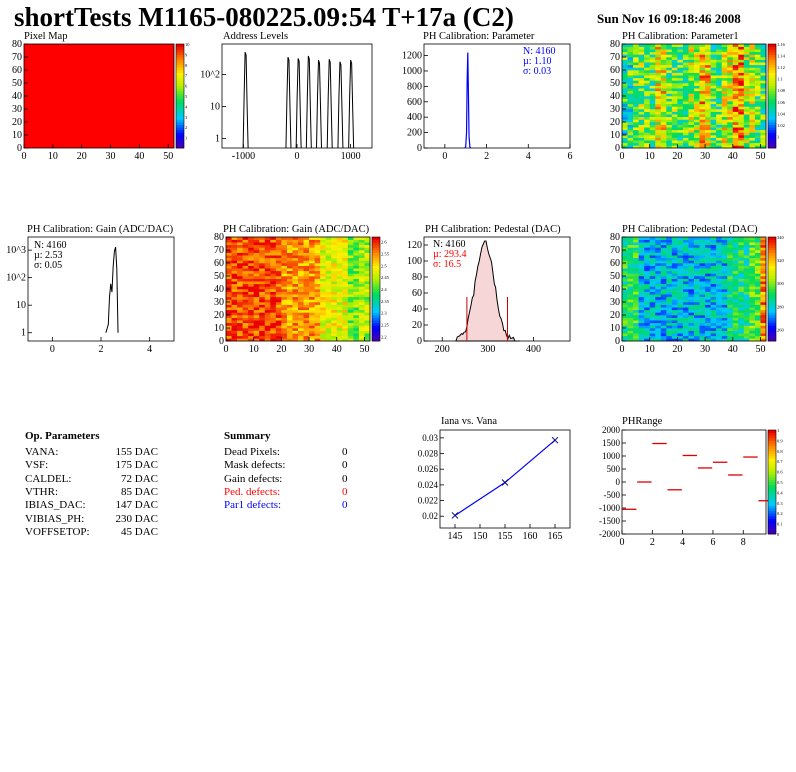  I want to click on x-tick-label: 40, so click(733, 155).